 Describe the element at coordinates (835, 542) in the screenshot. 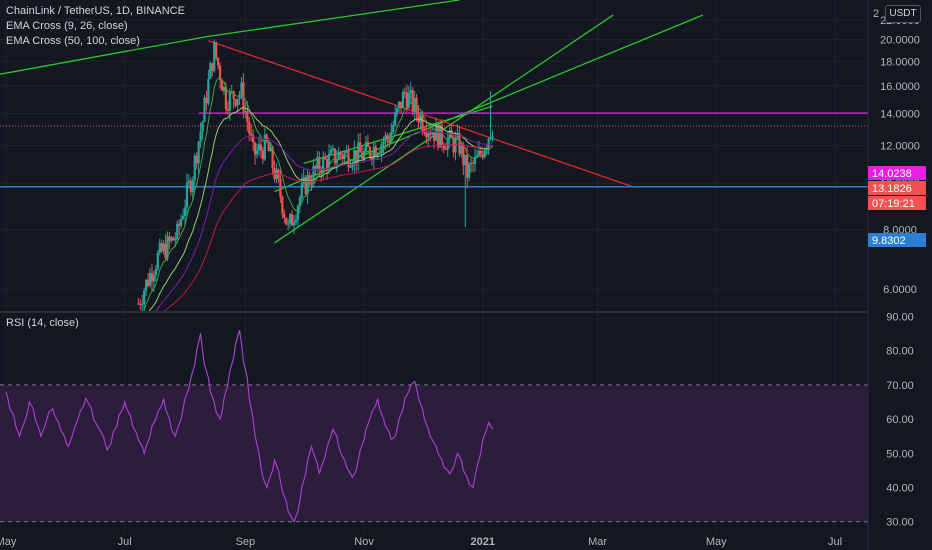

I see `time-tick-label: Jul` at that location.